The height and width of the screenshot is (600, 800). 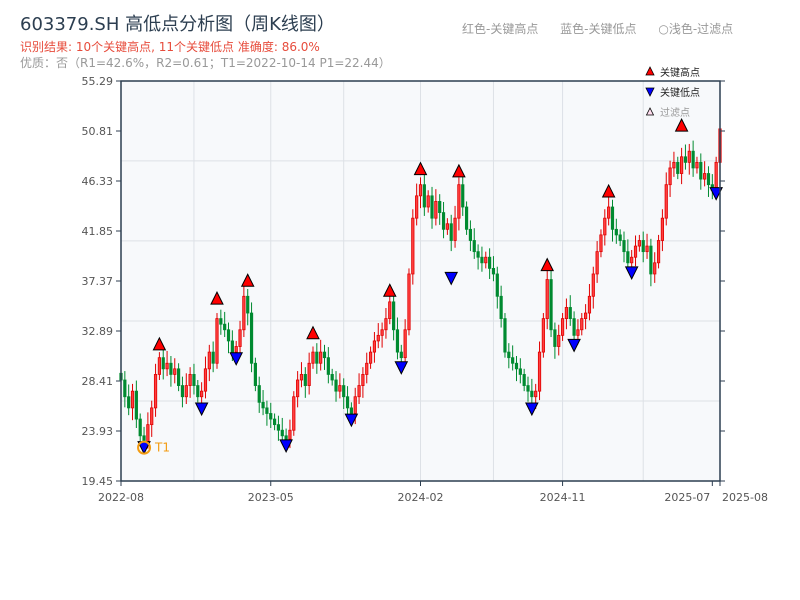 What do you see at coordinates (687, 497) in the screenshot?
I see `x-tick-label: 2025-07` at bounding box center [687, 497].